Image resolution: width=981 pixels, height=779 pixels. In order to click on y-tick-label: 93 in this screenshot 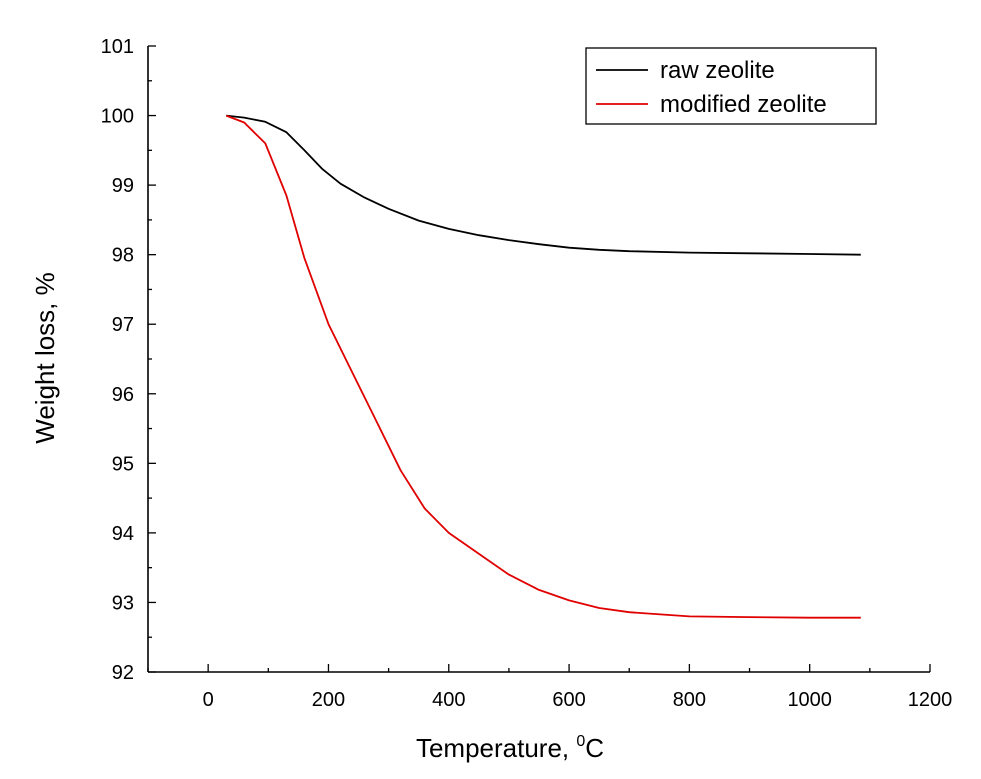, I will do `click(123, 603)`.